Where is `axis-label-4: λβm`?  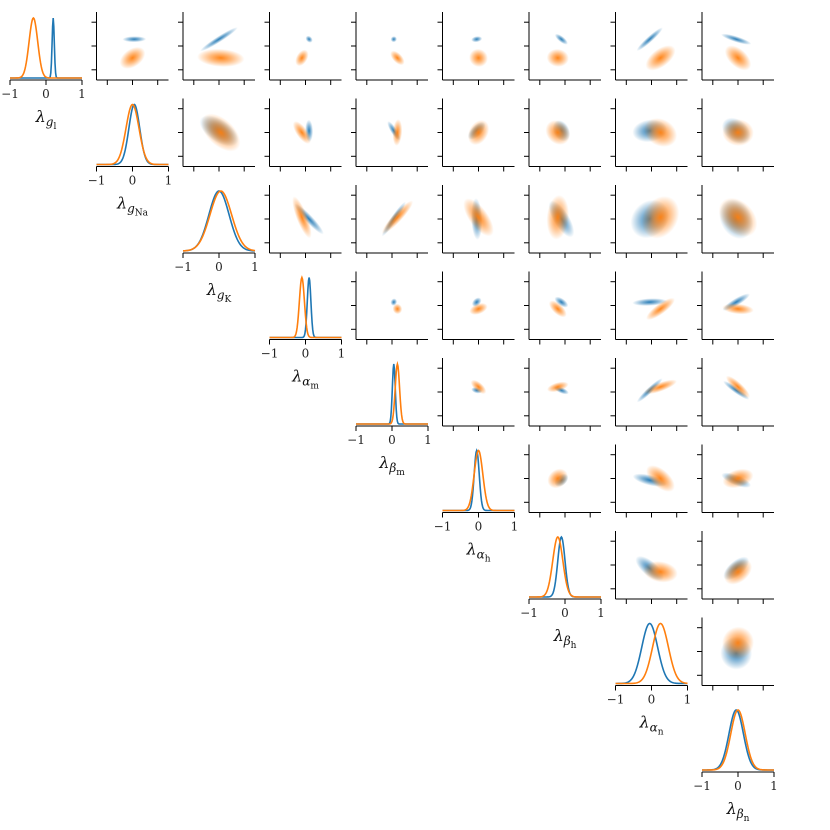
axis-label-4: λβm is located at coordinates (391, 465).